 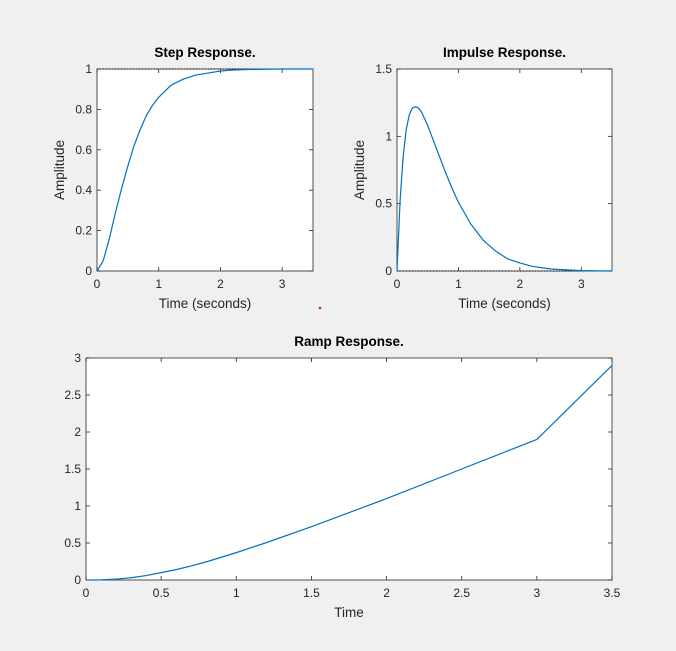 What do you see at coordinates (236, 593) in the screenshot?
I see `ramp-x-tick-label: 1` at bounding box center [236, 593].